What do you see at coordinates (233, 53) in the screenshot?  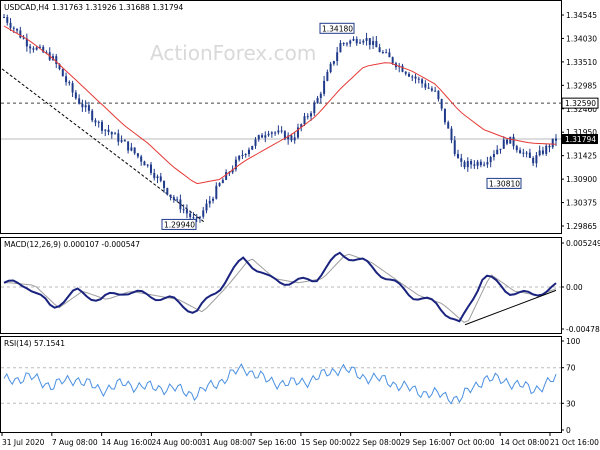 I see `watermark: ActionForex.com` at bounding box center [233, 53].